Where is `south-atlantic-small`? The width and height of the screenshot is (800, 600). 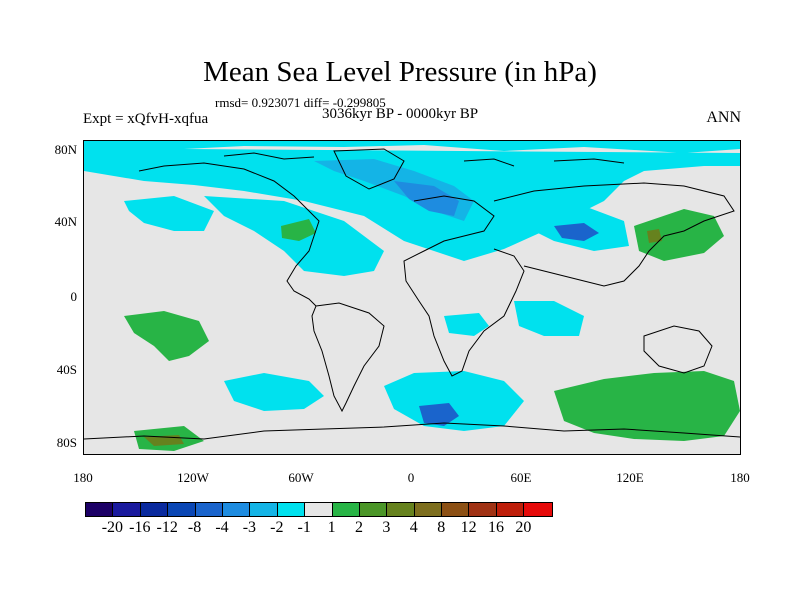
south-atlantic-small is located at coordinates (466, 324).